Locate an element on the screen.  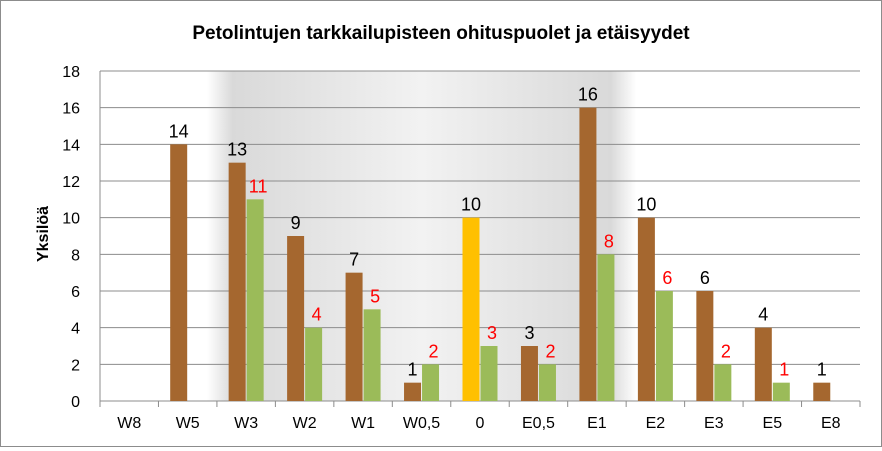
x-tick-label: W8 is located at coordinates (129, 423).